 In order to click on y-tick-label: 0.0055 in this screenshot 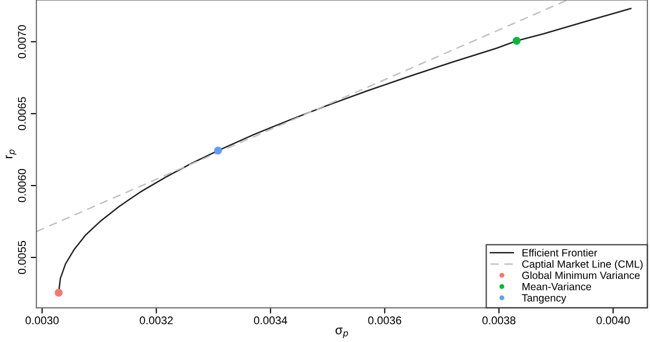, I will do `click(22, 257)`.